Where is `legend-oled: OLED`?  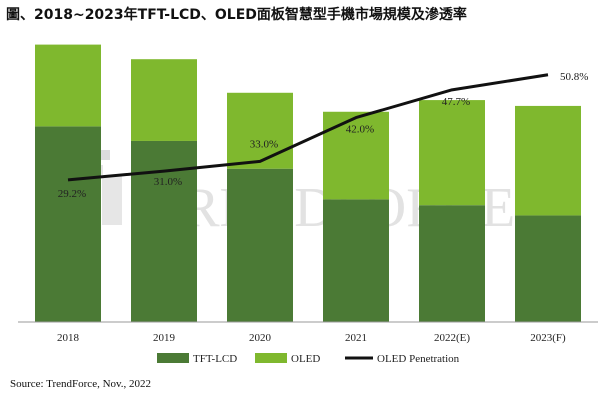 legend-oled: OLED is located at coordinates (287, 359).